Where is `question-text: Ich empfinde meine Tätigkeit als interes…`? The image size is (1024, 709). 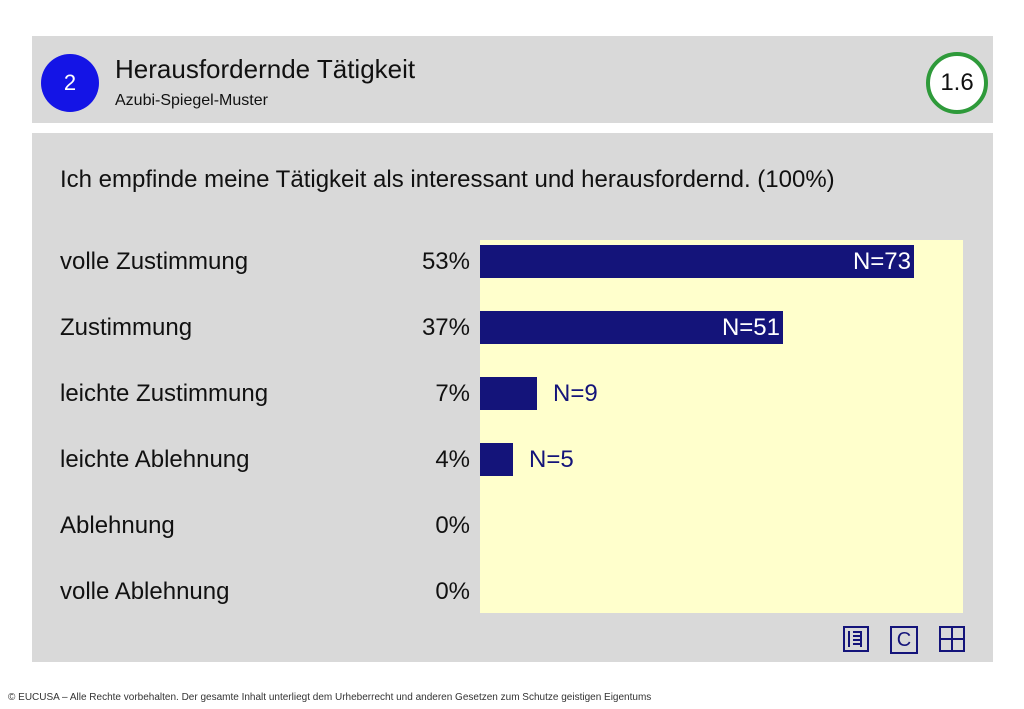
question-text: Ich empfinde meine Tätigkeit als interes… is located at coordinates (447, 179).